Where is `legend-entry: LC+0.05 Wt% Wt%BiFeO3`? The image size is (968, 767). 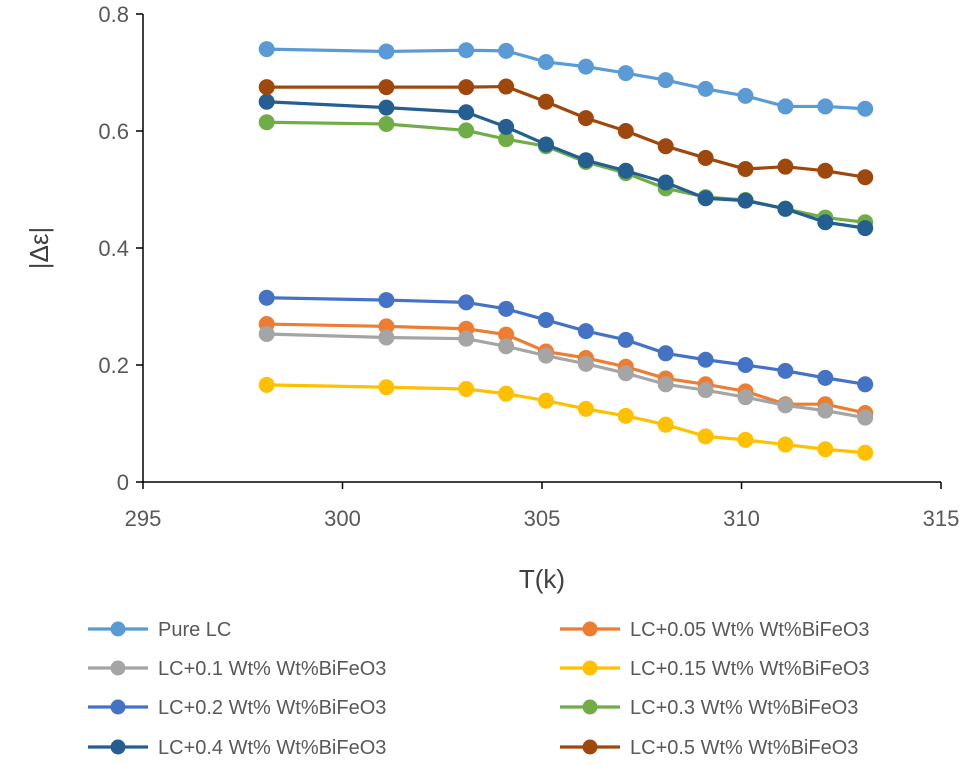
legend-entry: LC+0.05 Wt% Wt%BiFeO3 is located at coordinates (715, 630).